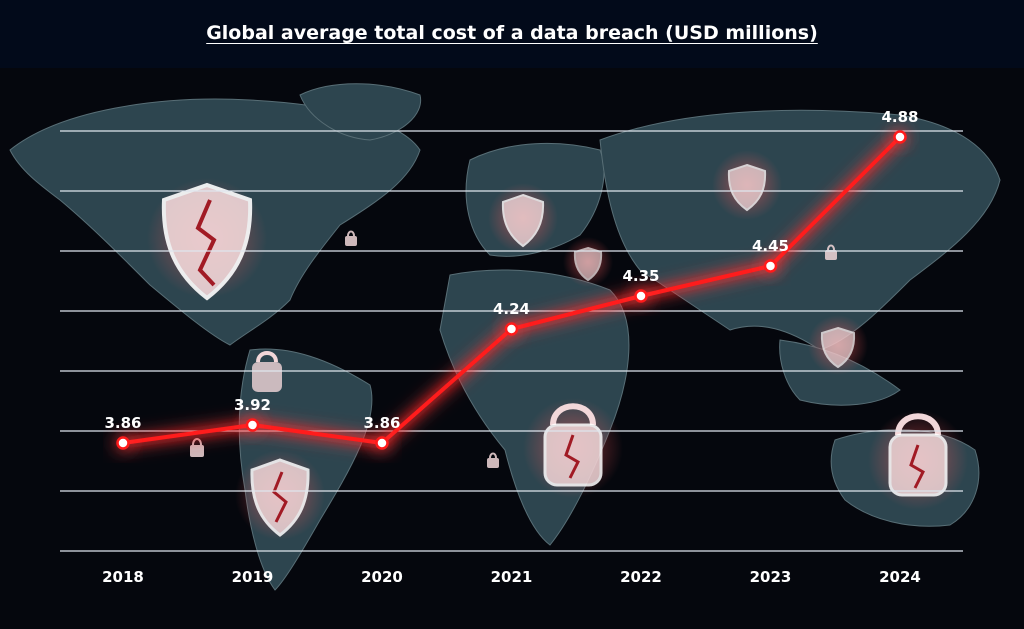 This screenshot has height=629, width=1024. Describe the element at coordinates (123, 577) in the screenshot. I see `x-tick-label: 2018` at that location.